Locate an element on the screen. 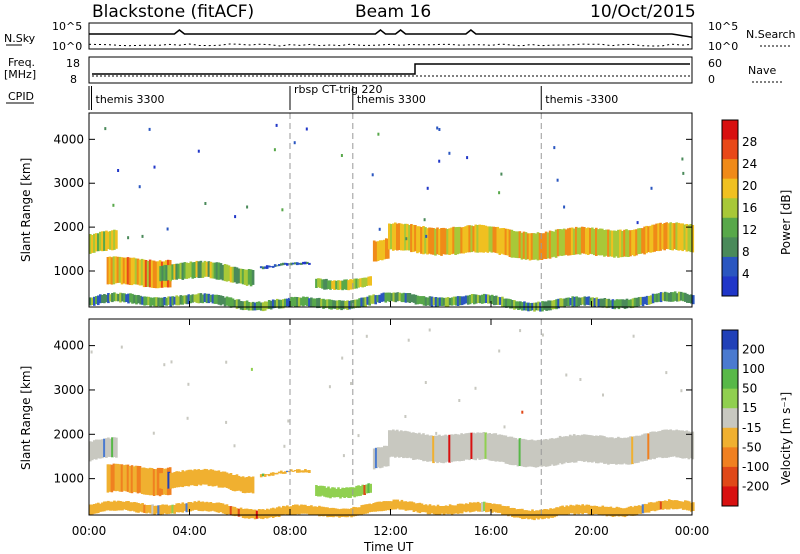 The image size is (800, 554). colorbar-tick: -100 is located at coordinates (755, 467).